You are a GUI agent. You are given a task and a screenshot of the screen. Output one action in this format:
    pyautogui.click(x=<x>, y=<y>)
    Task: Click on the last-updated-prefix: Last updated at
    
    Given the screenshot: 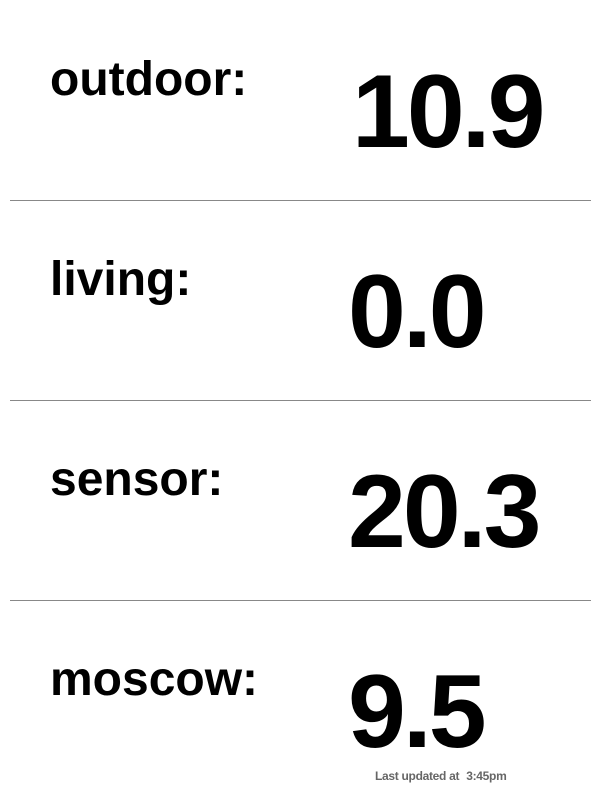 What is the action you would take?
    pyautogui.click(x=417, y=776)
    